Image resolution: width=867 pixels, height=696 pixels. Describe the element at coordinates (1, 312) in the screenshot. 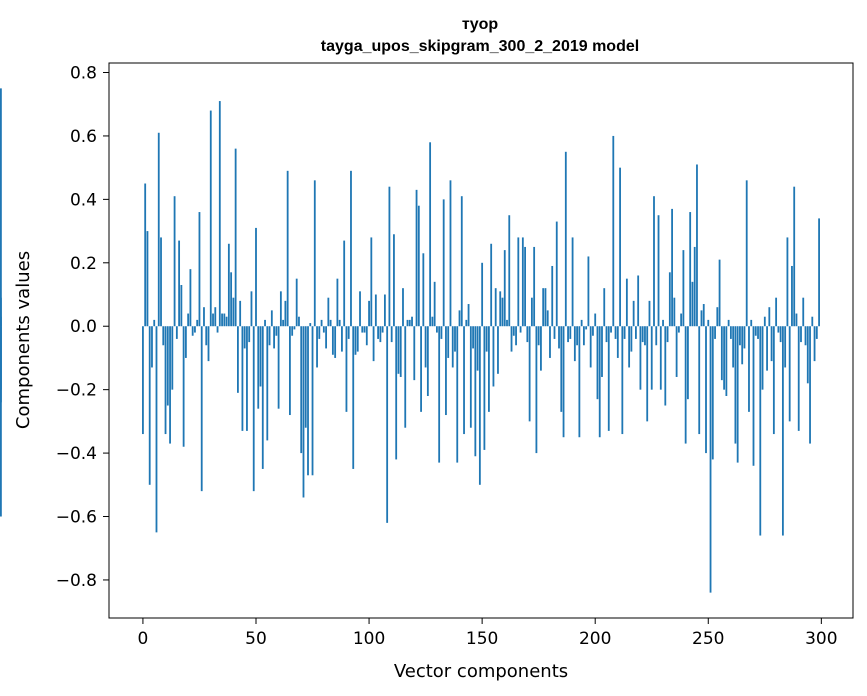

I see `bar-undefined` at that location.